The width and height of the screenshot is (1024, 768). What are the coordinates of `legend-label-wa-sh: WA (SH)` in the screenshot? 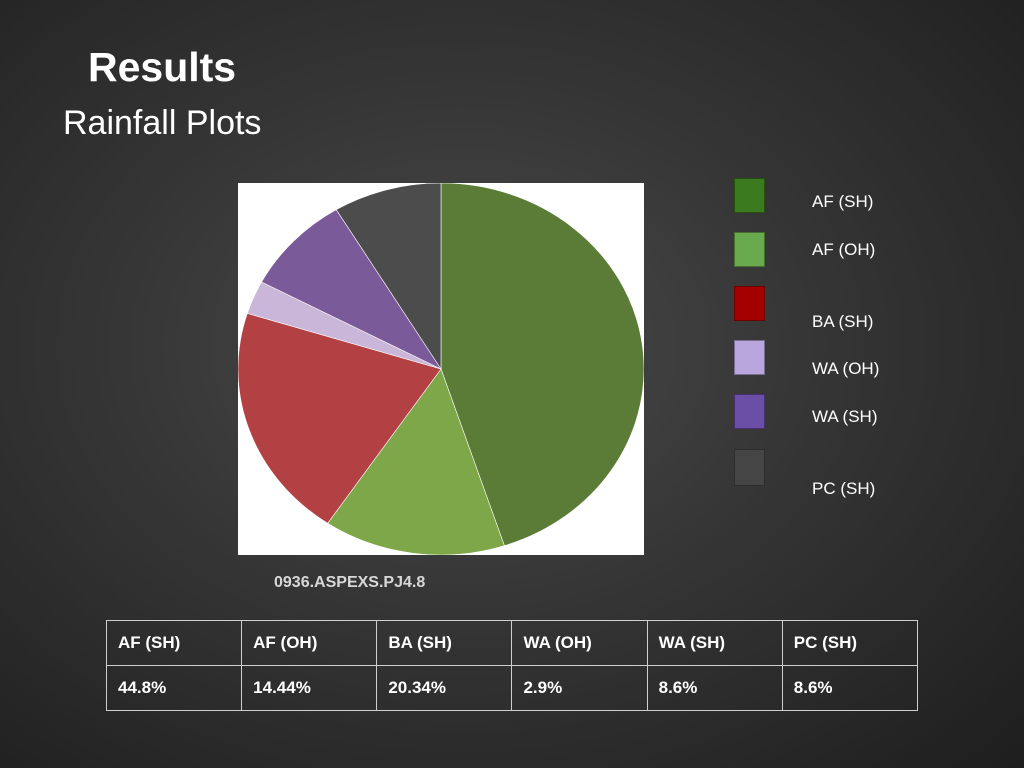 It's located at (845, 416).